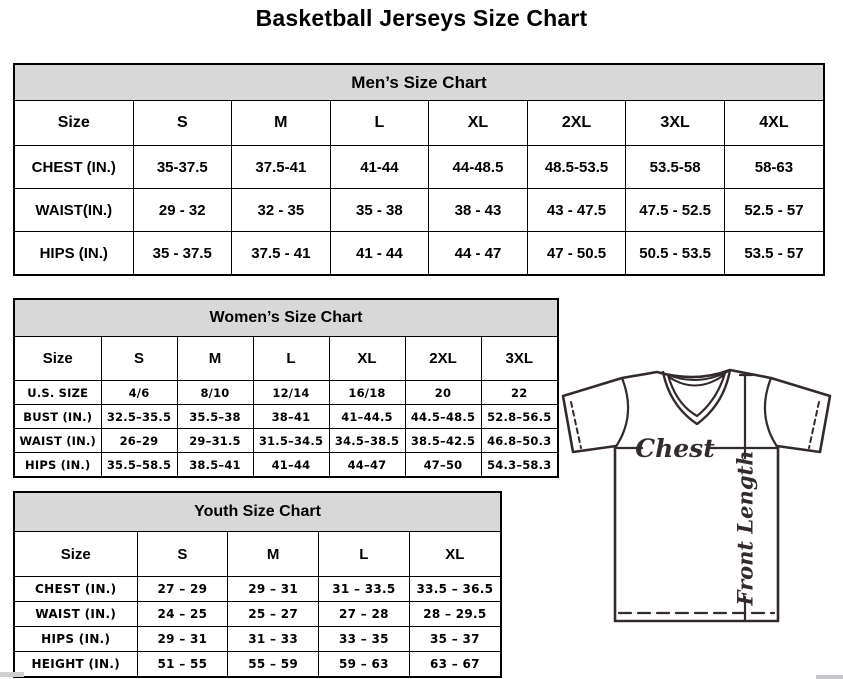  Describe the element at coordinates (76, 663) in the screenshot. I see `row-label: HEIGHT (IN.)` at that location.